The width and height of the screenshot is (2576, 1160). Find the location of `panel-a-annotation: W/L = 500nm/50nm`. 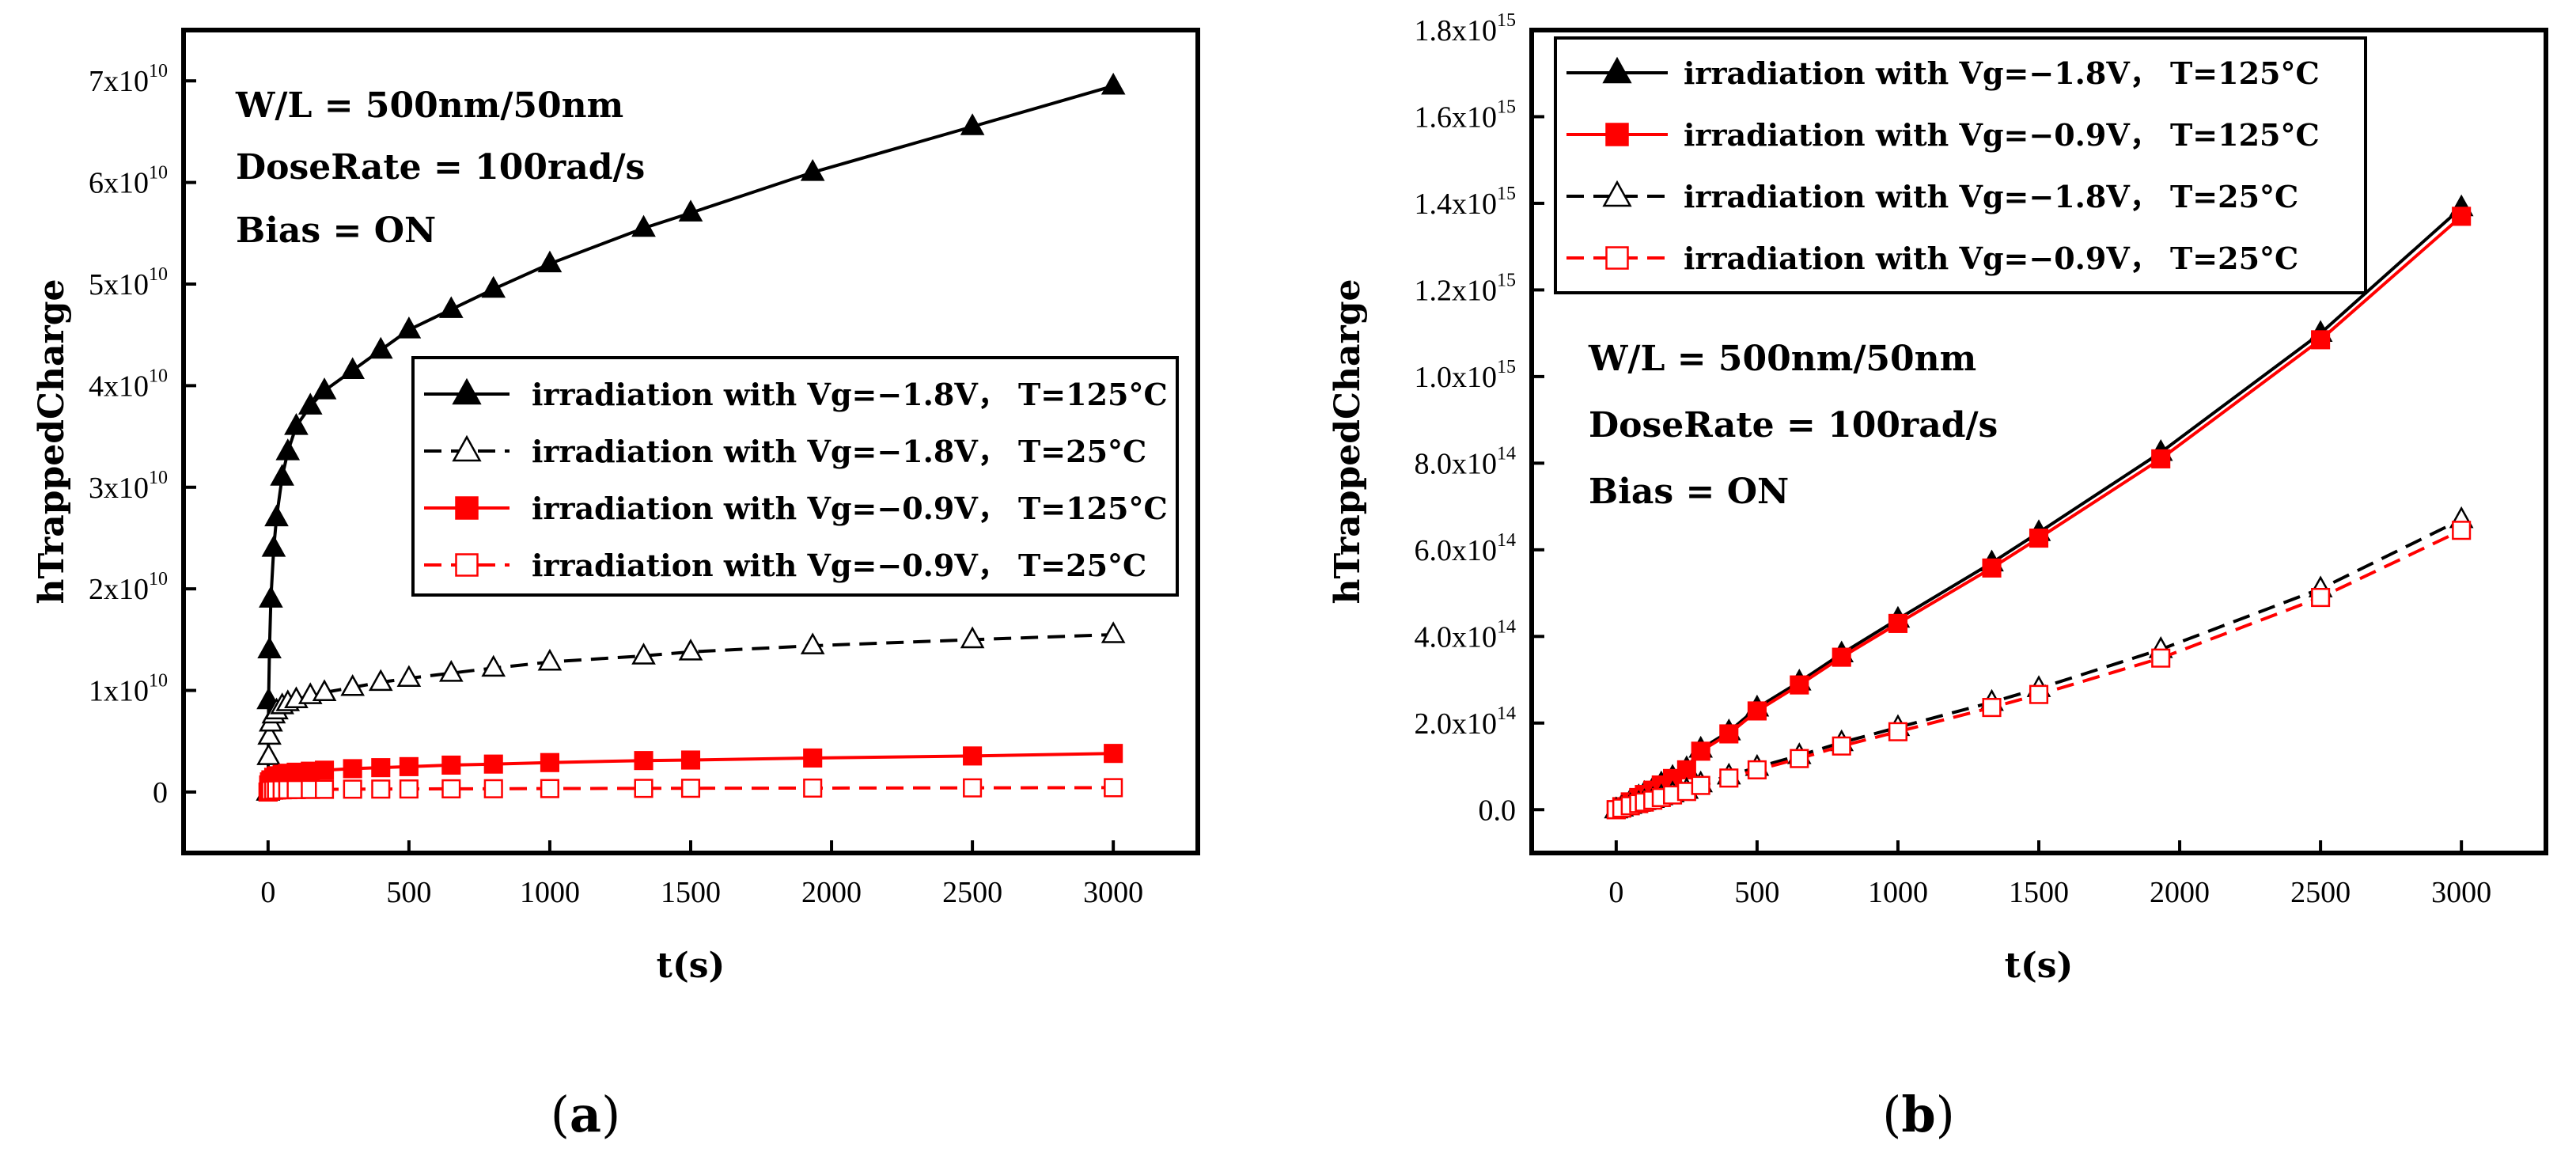

panel-a-annotation: W/L = 500nm/50nm is located at coordinates (429, 105).